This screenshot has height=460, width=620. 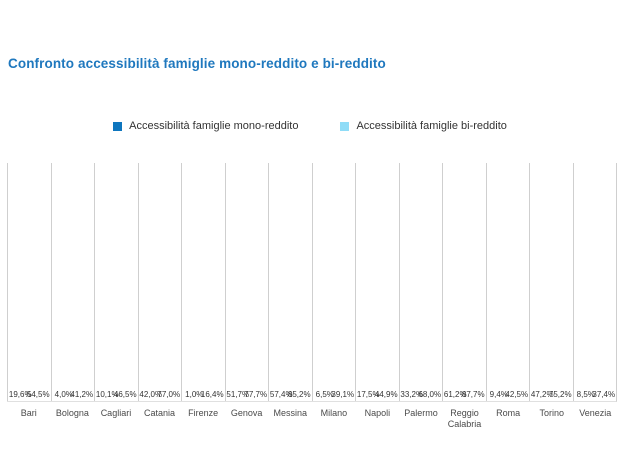 What do you see at coordinates (290, 282) in the screenshot?
I see `chart-group: 57,4% 85,2%` at bounding box center [290, 282].